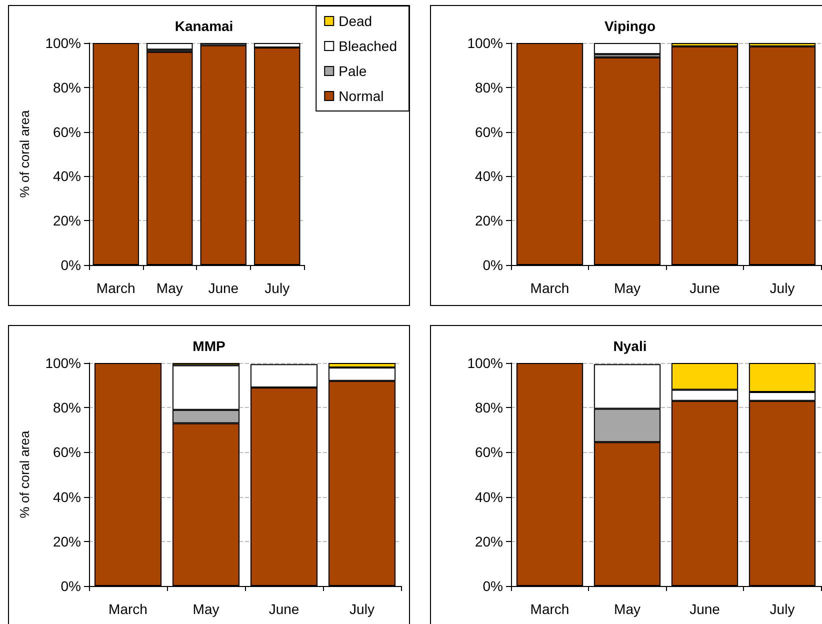 Image resolution: width=822 pixels, height=624 pixels. What do you see at coordinates (630, 346) in the screenshot?
I see `chart-title: Nyali` at bounding box center [630, 346].